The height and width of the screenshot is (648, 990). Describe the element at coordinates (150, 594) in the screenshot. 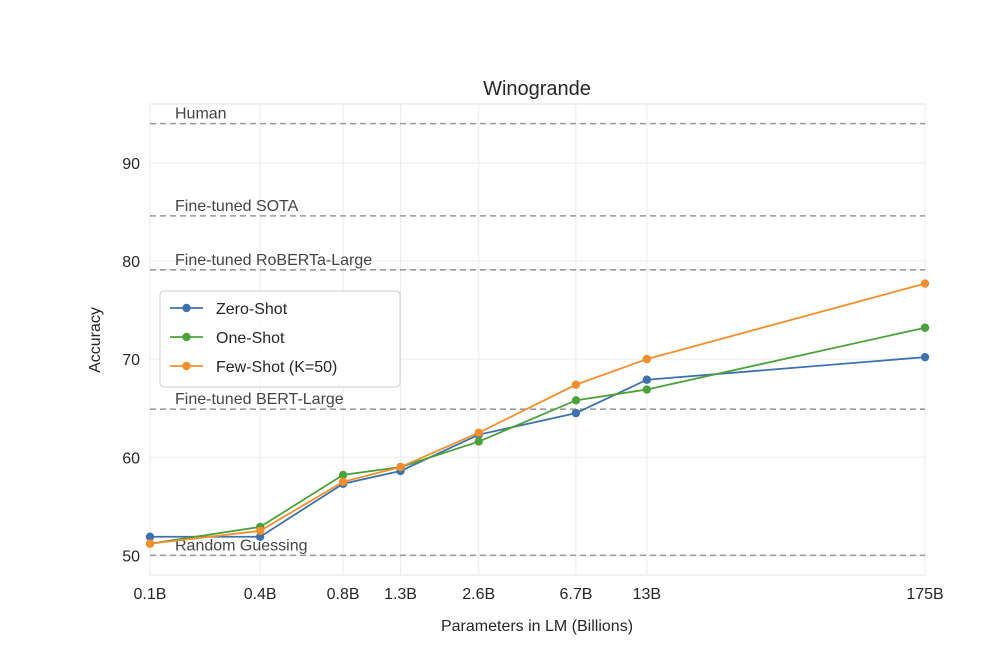

I see `x-tick-label: 0.1B` at that location.